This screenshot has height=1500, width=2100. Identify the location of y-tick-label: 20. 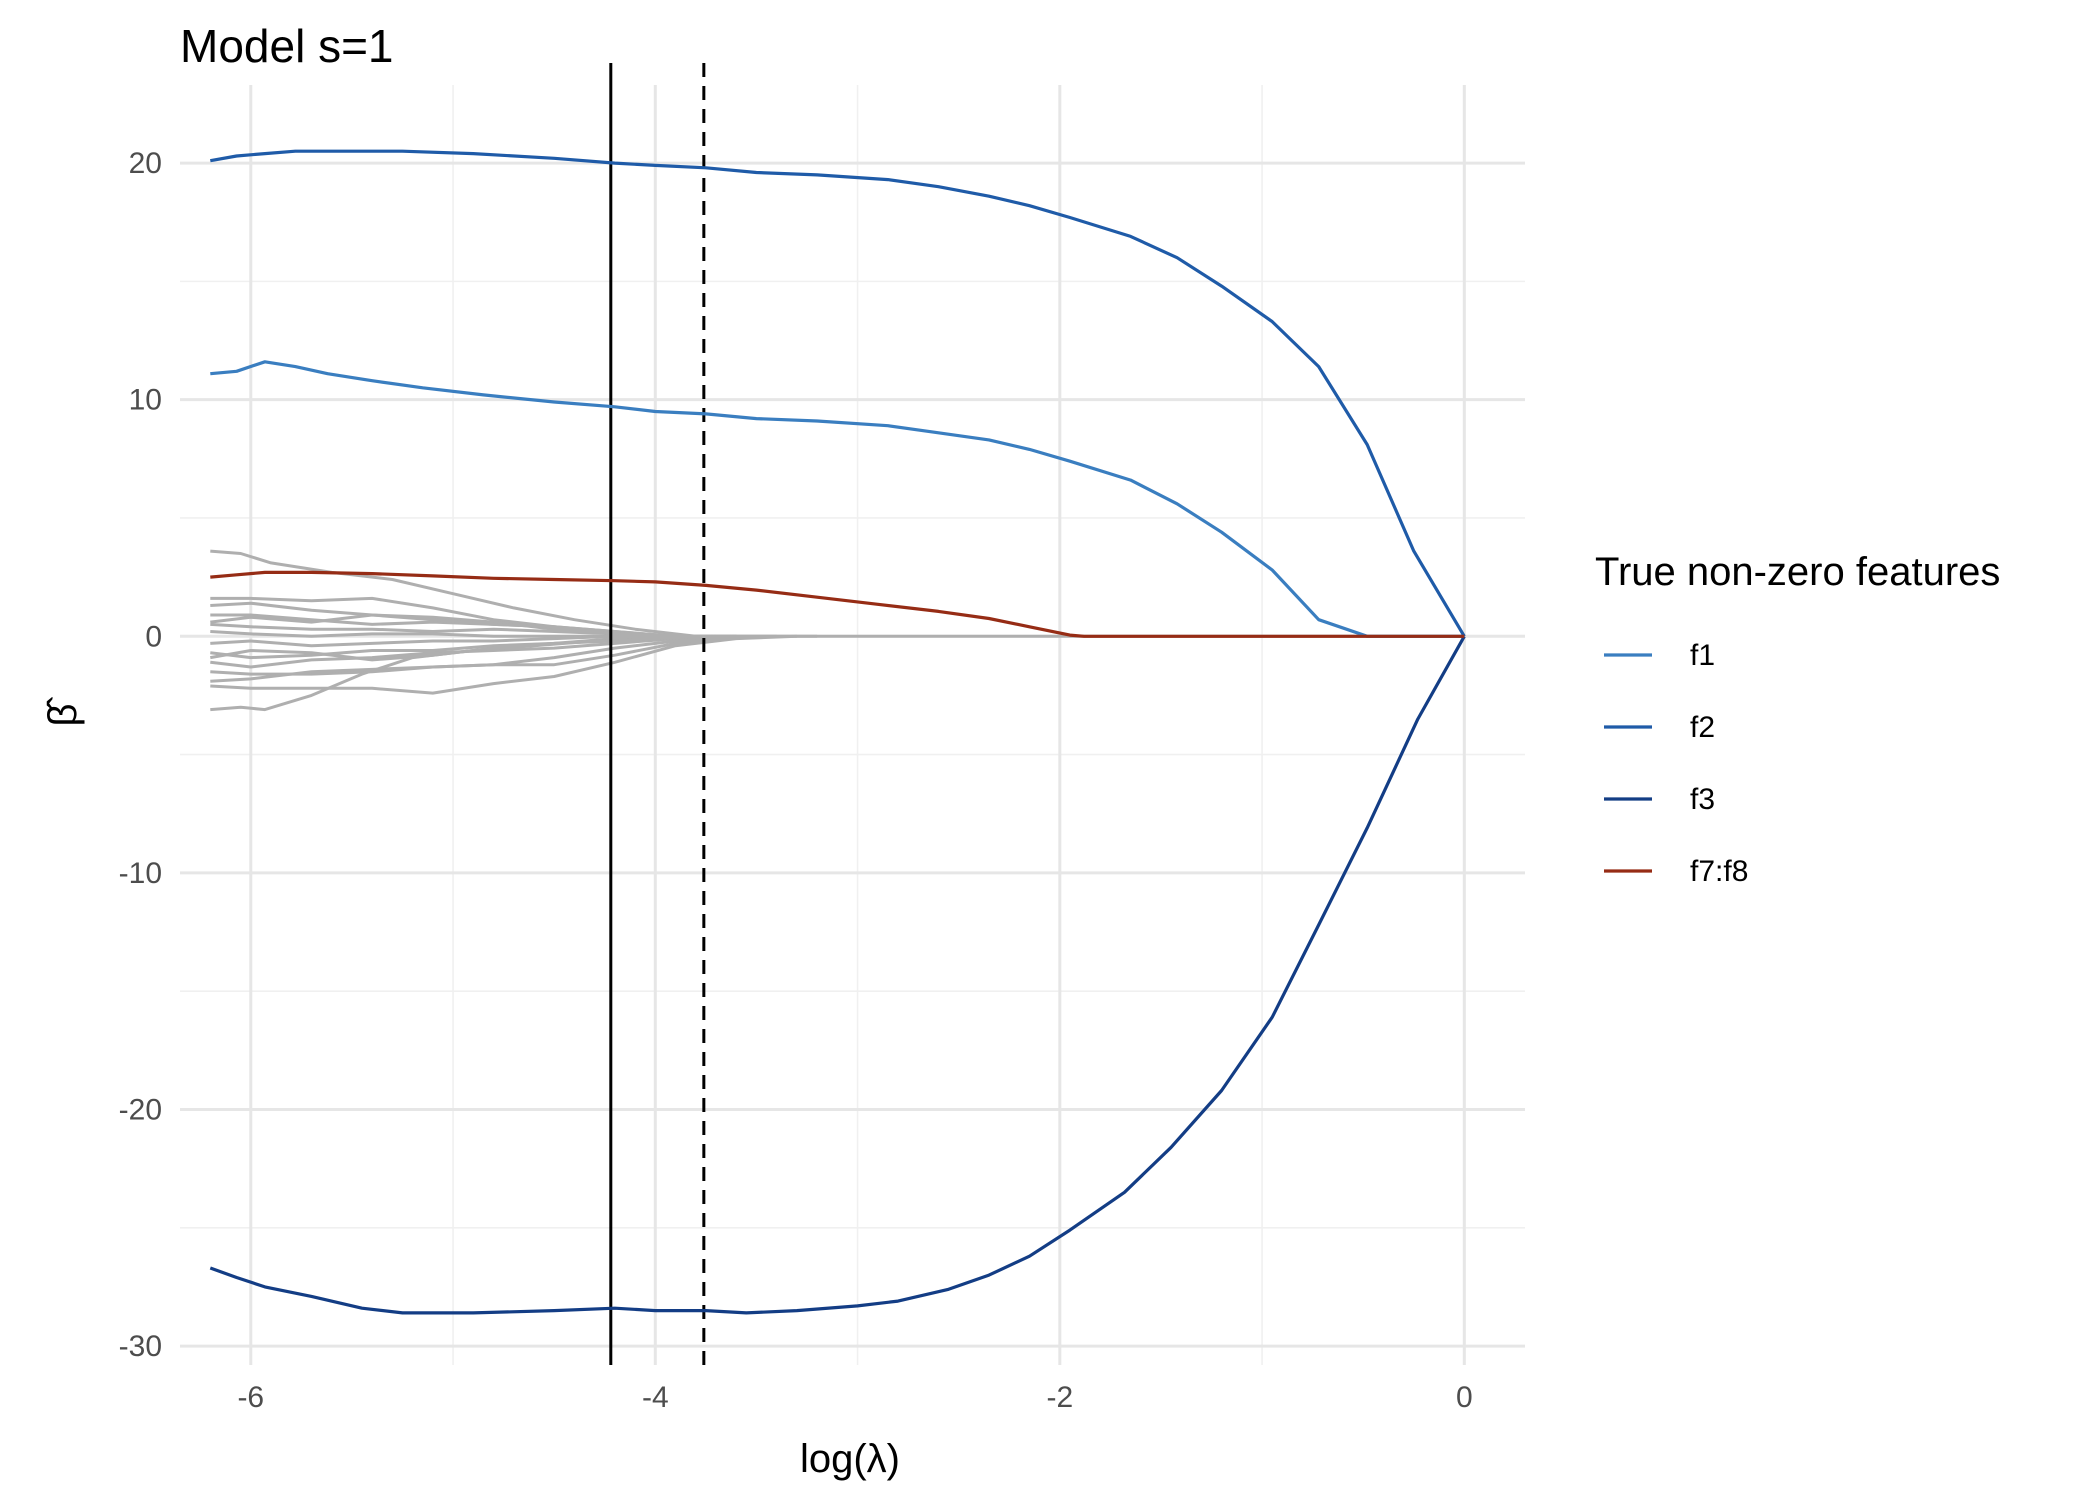
(145, 163).